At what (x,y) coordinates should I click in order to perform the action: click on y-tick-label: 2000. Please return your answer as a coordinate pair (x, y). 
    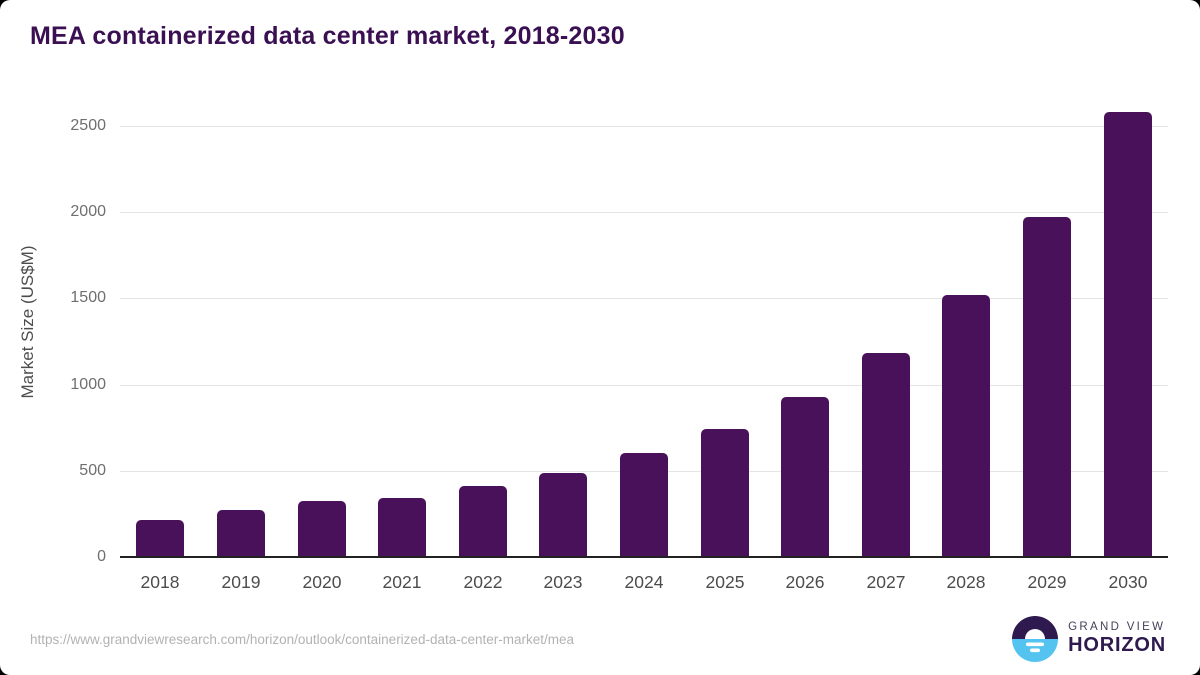
    Looking at the image, I should click on (88, 211).